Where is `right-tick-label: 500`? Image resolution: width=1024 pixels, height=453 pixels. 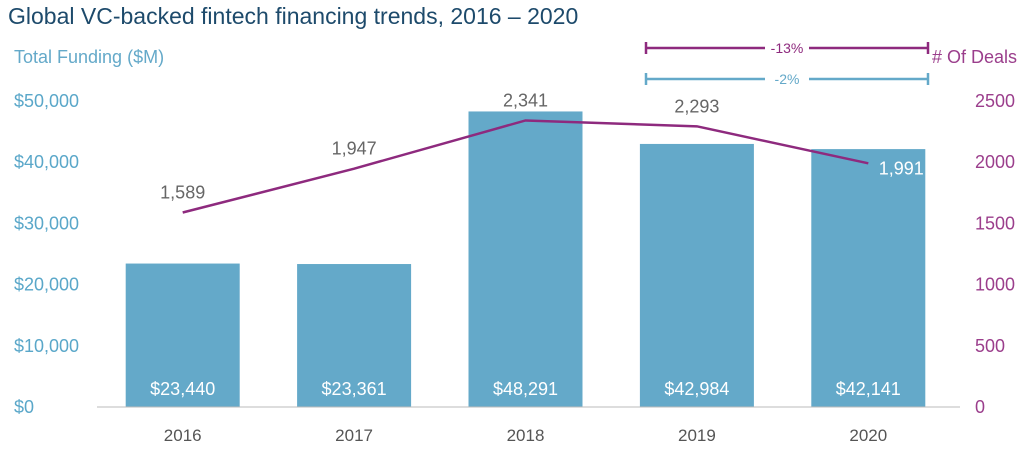
right-tick-label: 500 is located at coordinates (990, 346).